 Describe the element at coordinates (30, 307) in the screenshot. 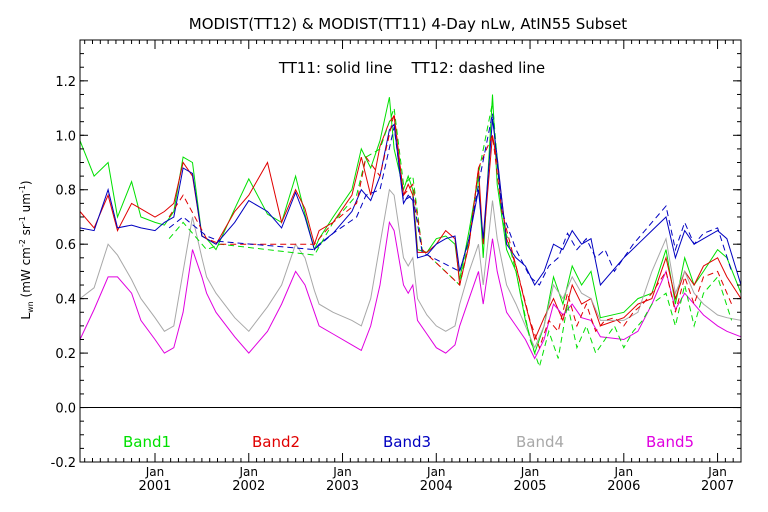

I see `y-axis-label-sub: wn` at that location.